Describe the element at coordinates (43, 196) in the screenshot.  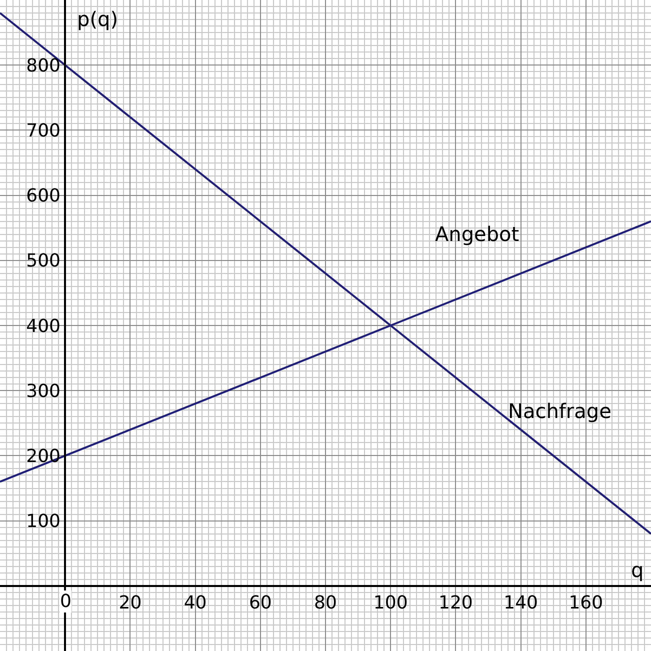
I see `y-tick-label: 600` at that location.